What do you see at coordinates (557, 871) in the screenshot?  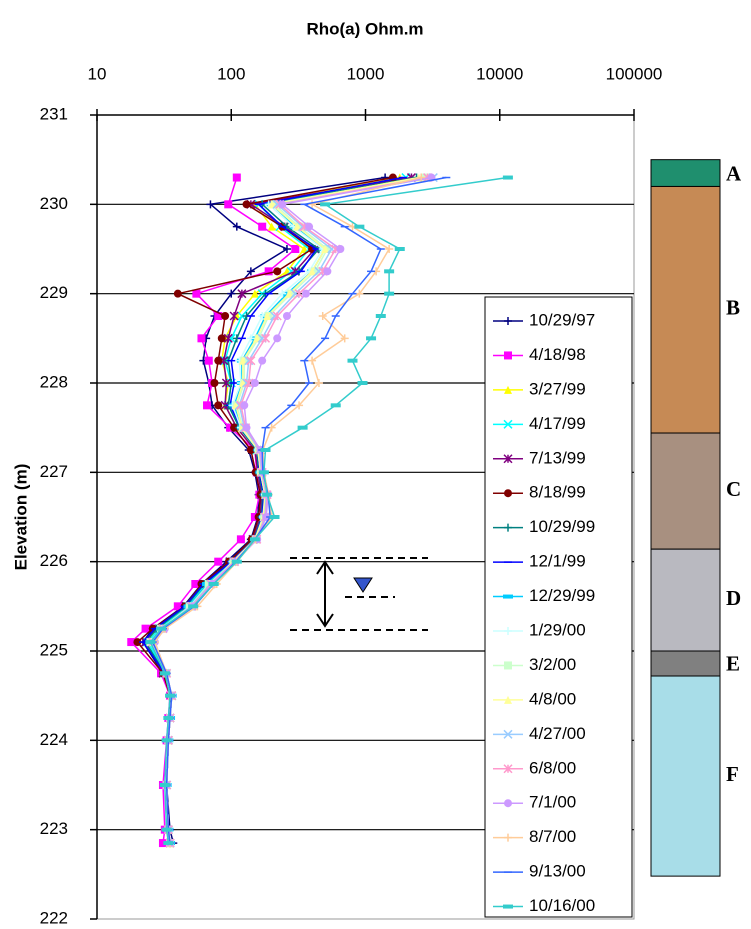 I see `legend-label: 9/13/00` at bounding box center [557, 871].